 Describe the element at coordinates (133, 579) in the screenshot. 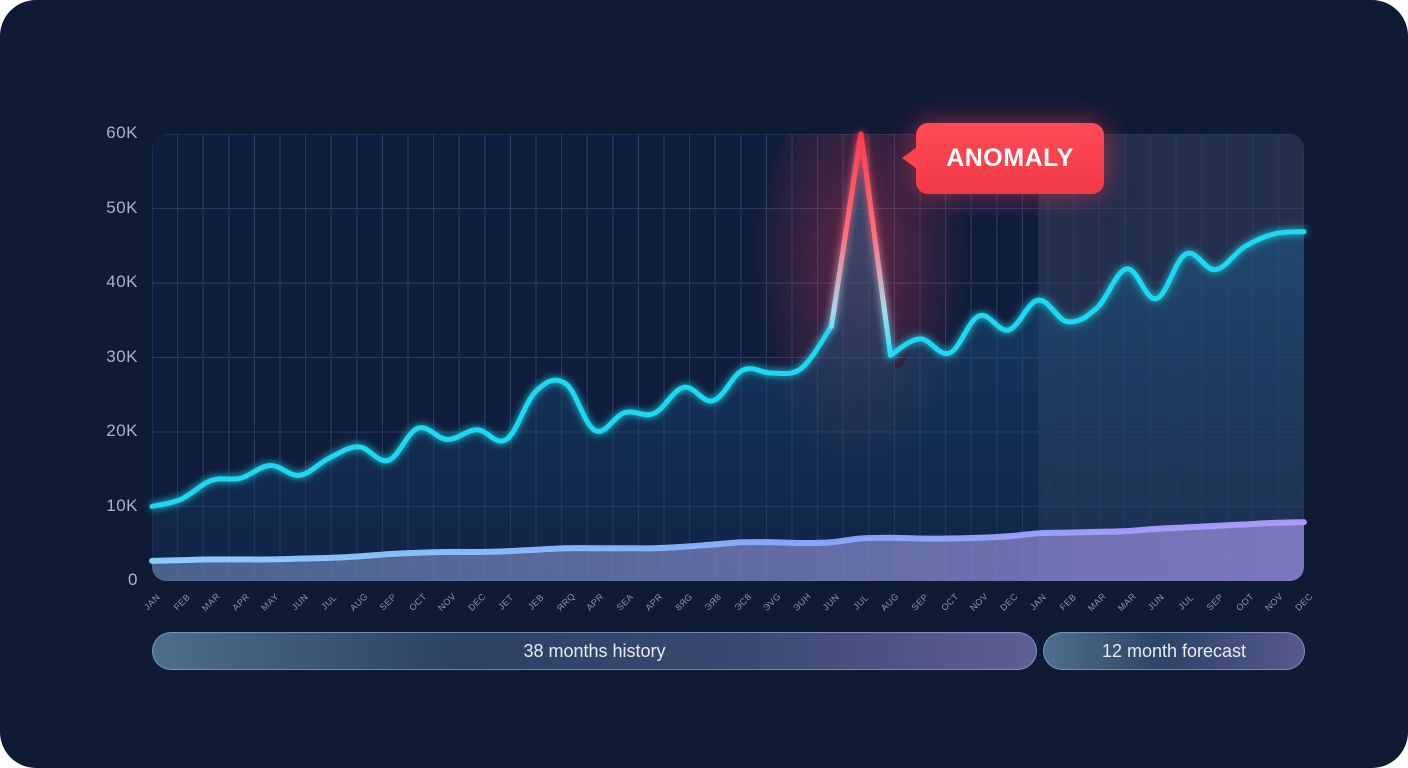

I see `y-tick-label: 0` at that location.